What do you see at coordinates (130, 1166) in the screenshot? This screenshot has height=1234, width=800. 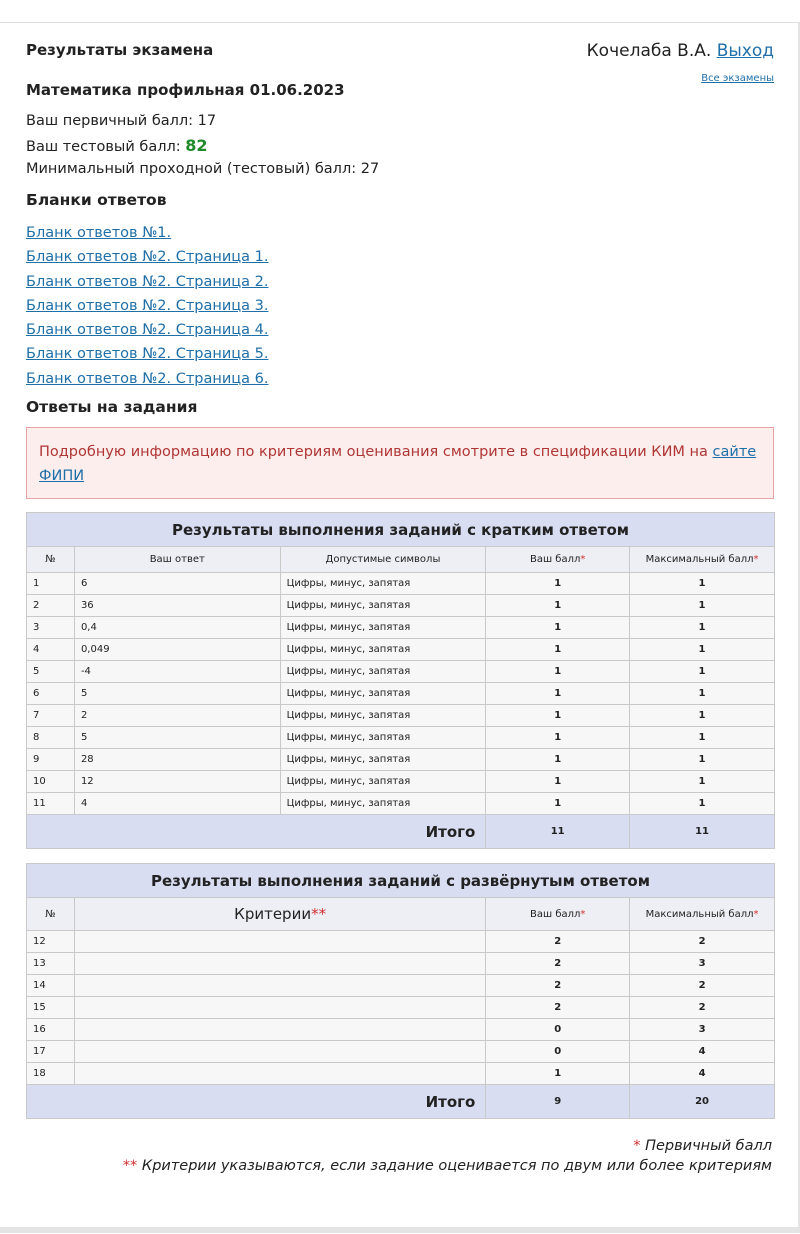 I see `mark: **` at bounding box center [130, 1166].